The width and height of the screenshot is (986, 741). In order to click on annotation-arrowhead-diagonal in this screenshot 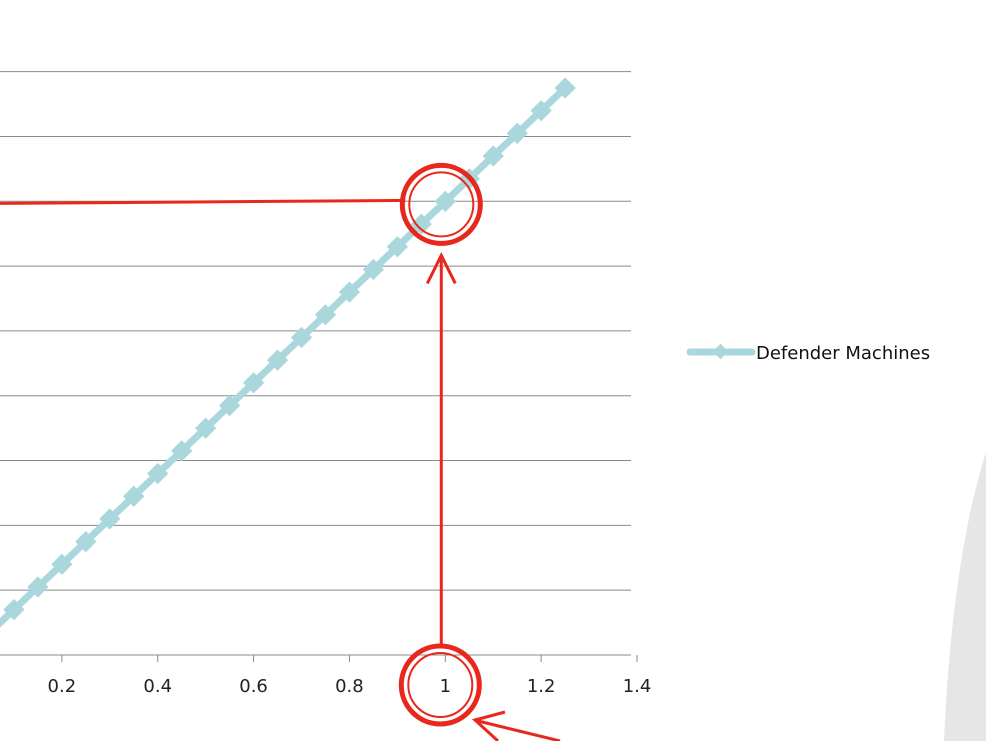, I will do `click(488, 725)`.